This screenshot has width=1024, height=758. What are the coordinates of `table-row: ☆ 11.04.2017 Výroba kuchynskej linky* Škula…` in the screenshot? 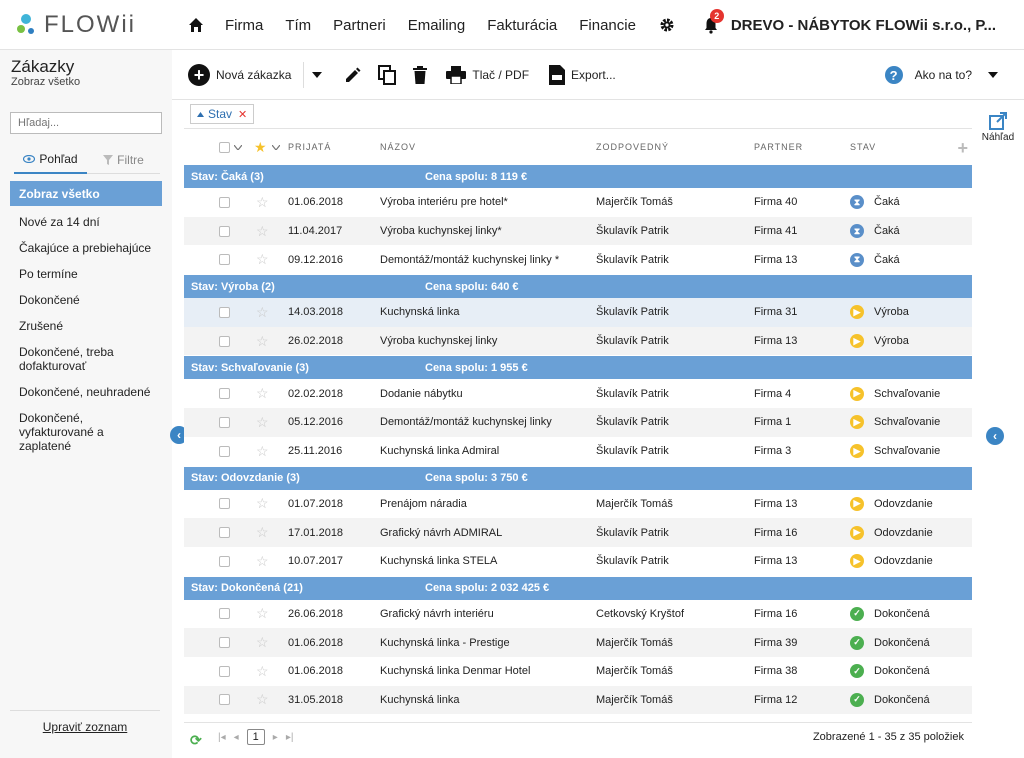 It's located at (578, 231).